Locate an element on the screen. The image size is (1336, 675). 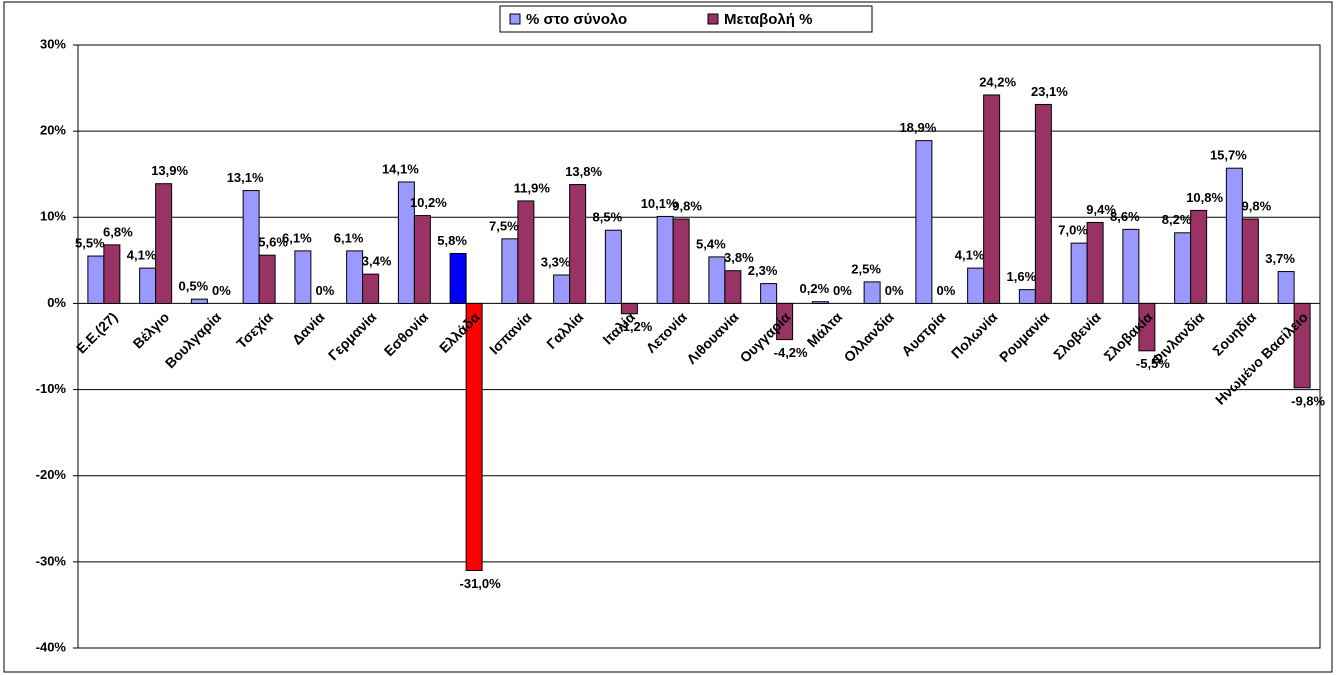
legend-box is located at coordinates (686, 19).